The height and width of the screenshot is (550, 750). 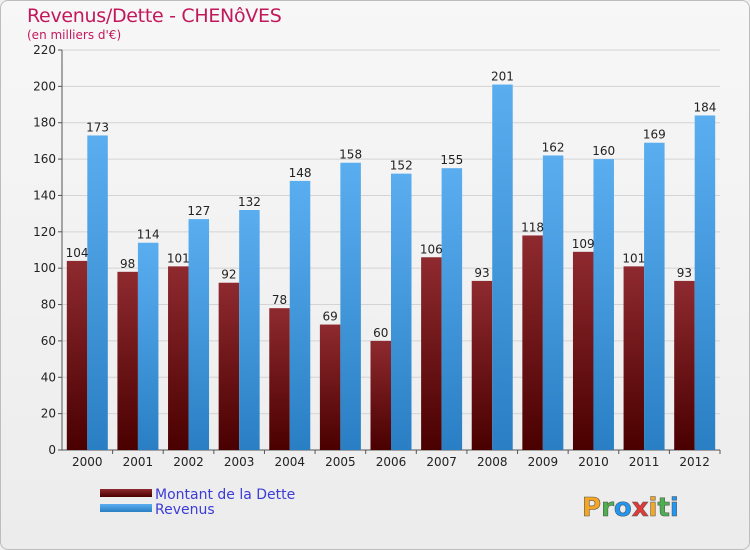 What do you see at coordinates (249, 202) in the screenshot?
I see `data-label-revenus-2003: 132` at bounding box center [249, 202].